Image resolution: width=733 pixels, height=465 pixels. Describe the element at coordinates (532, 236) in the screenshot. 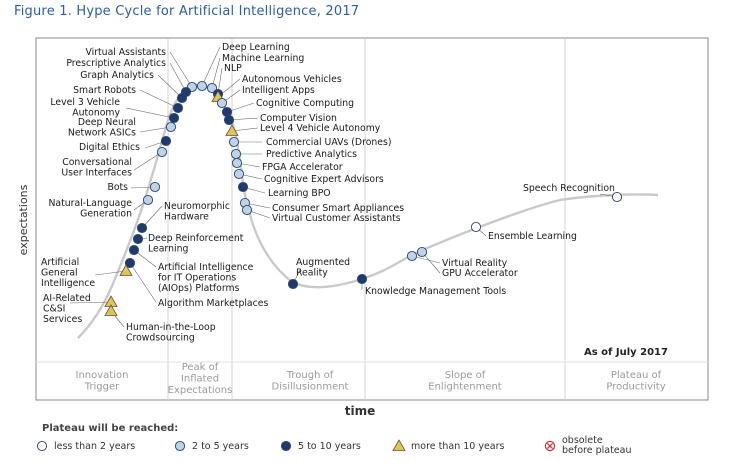

I see `label-ensemble-learning: Ensemble Learning` at that location.